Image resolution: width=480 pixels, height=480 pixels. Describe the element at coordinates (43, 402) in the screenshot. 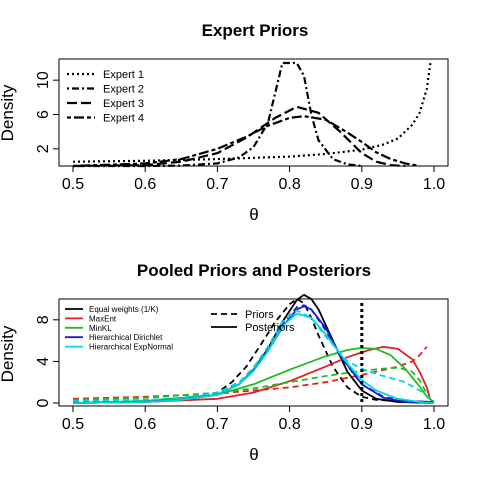

I see `y-tick-label: 0` at that location.